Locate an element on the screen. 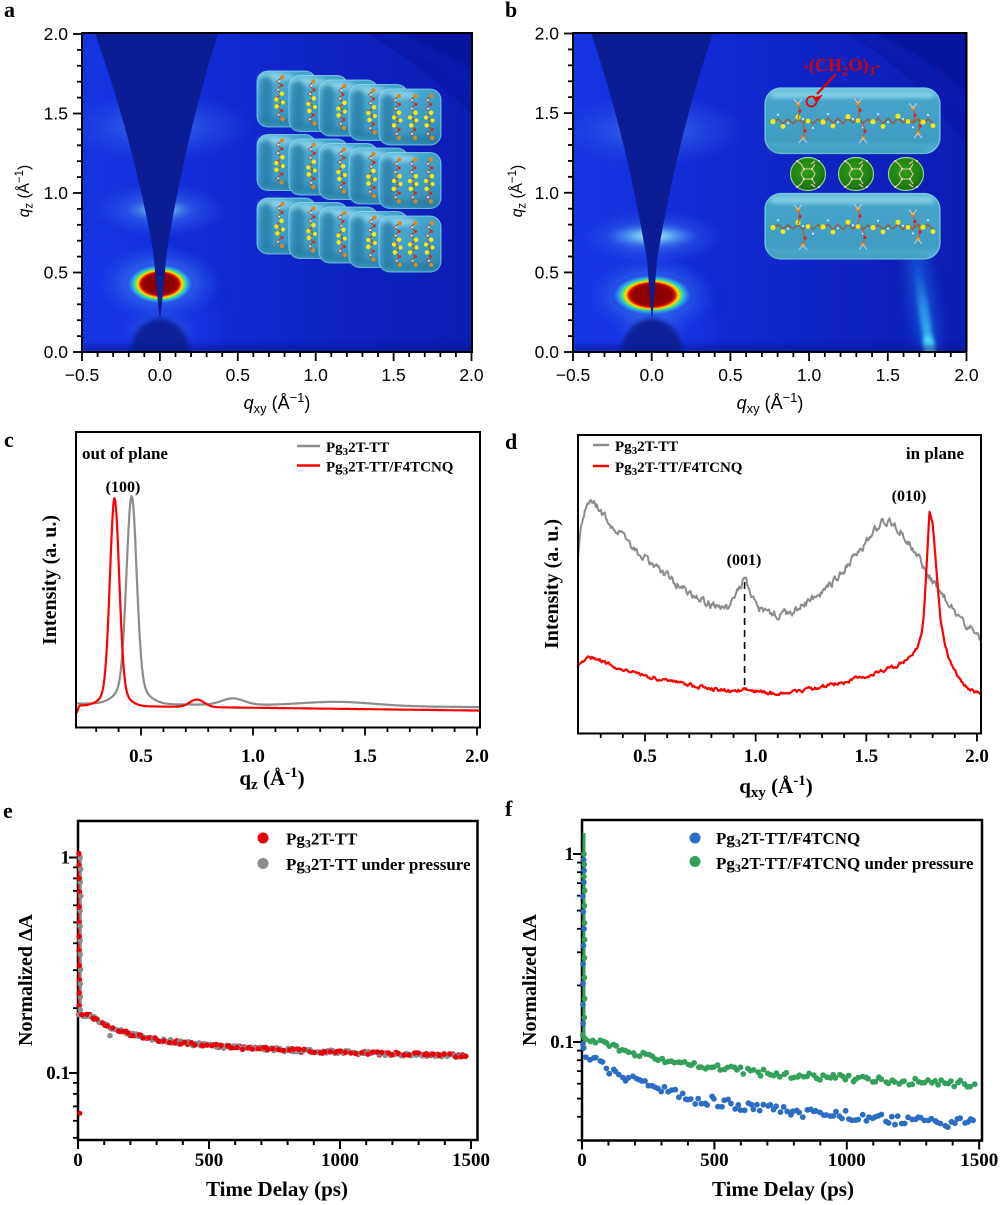 This screenshot has width=1000, height=1205. svg-text: d is located at coordinates (511, 441).